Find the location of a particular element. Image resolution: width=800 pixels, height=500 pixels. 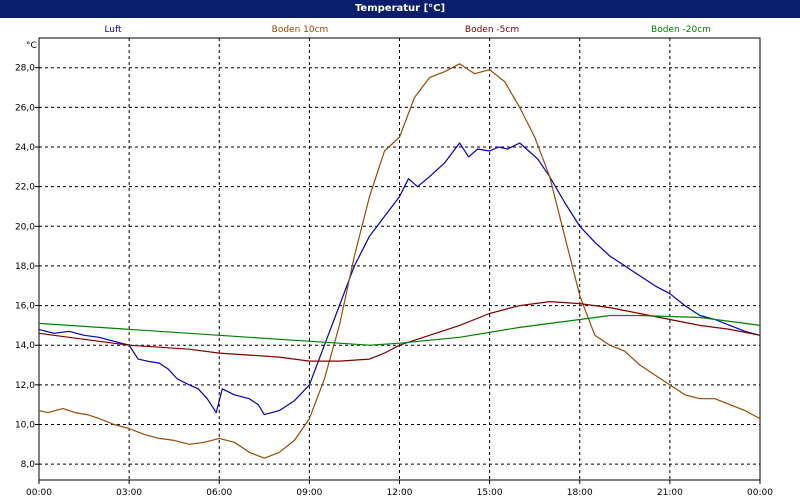

x-tick-time-label: 18:00 is located at coordinates (580, 493).